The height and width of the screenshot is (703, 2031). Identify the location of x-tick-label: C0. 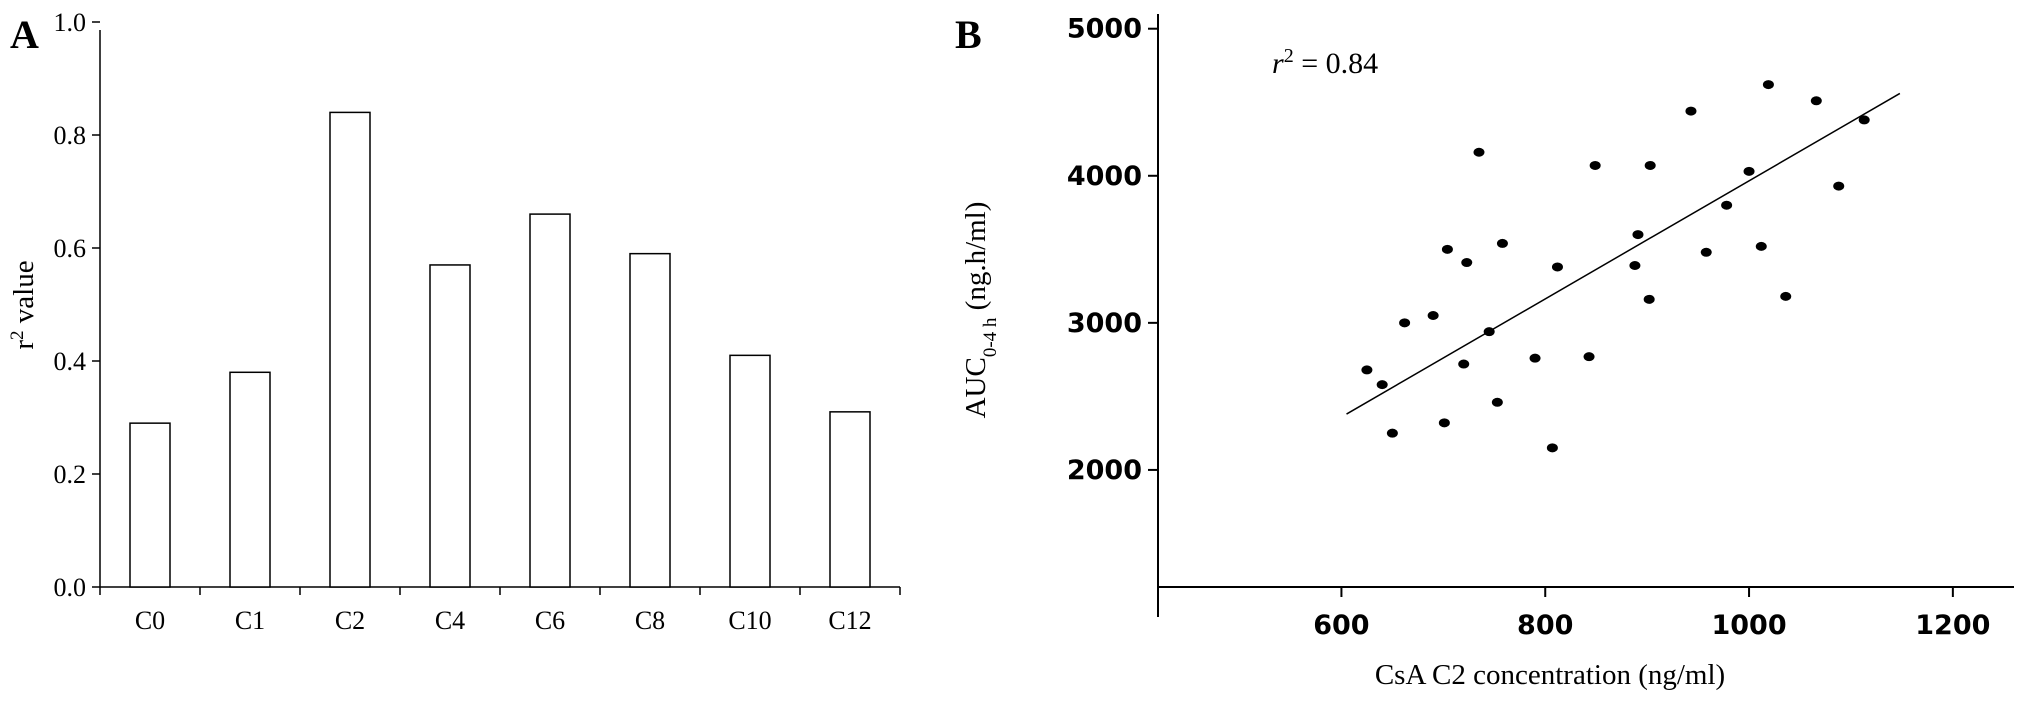
(150, 620).